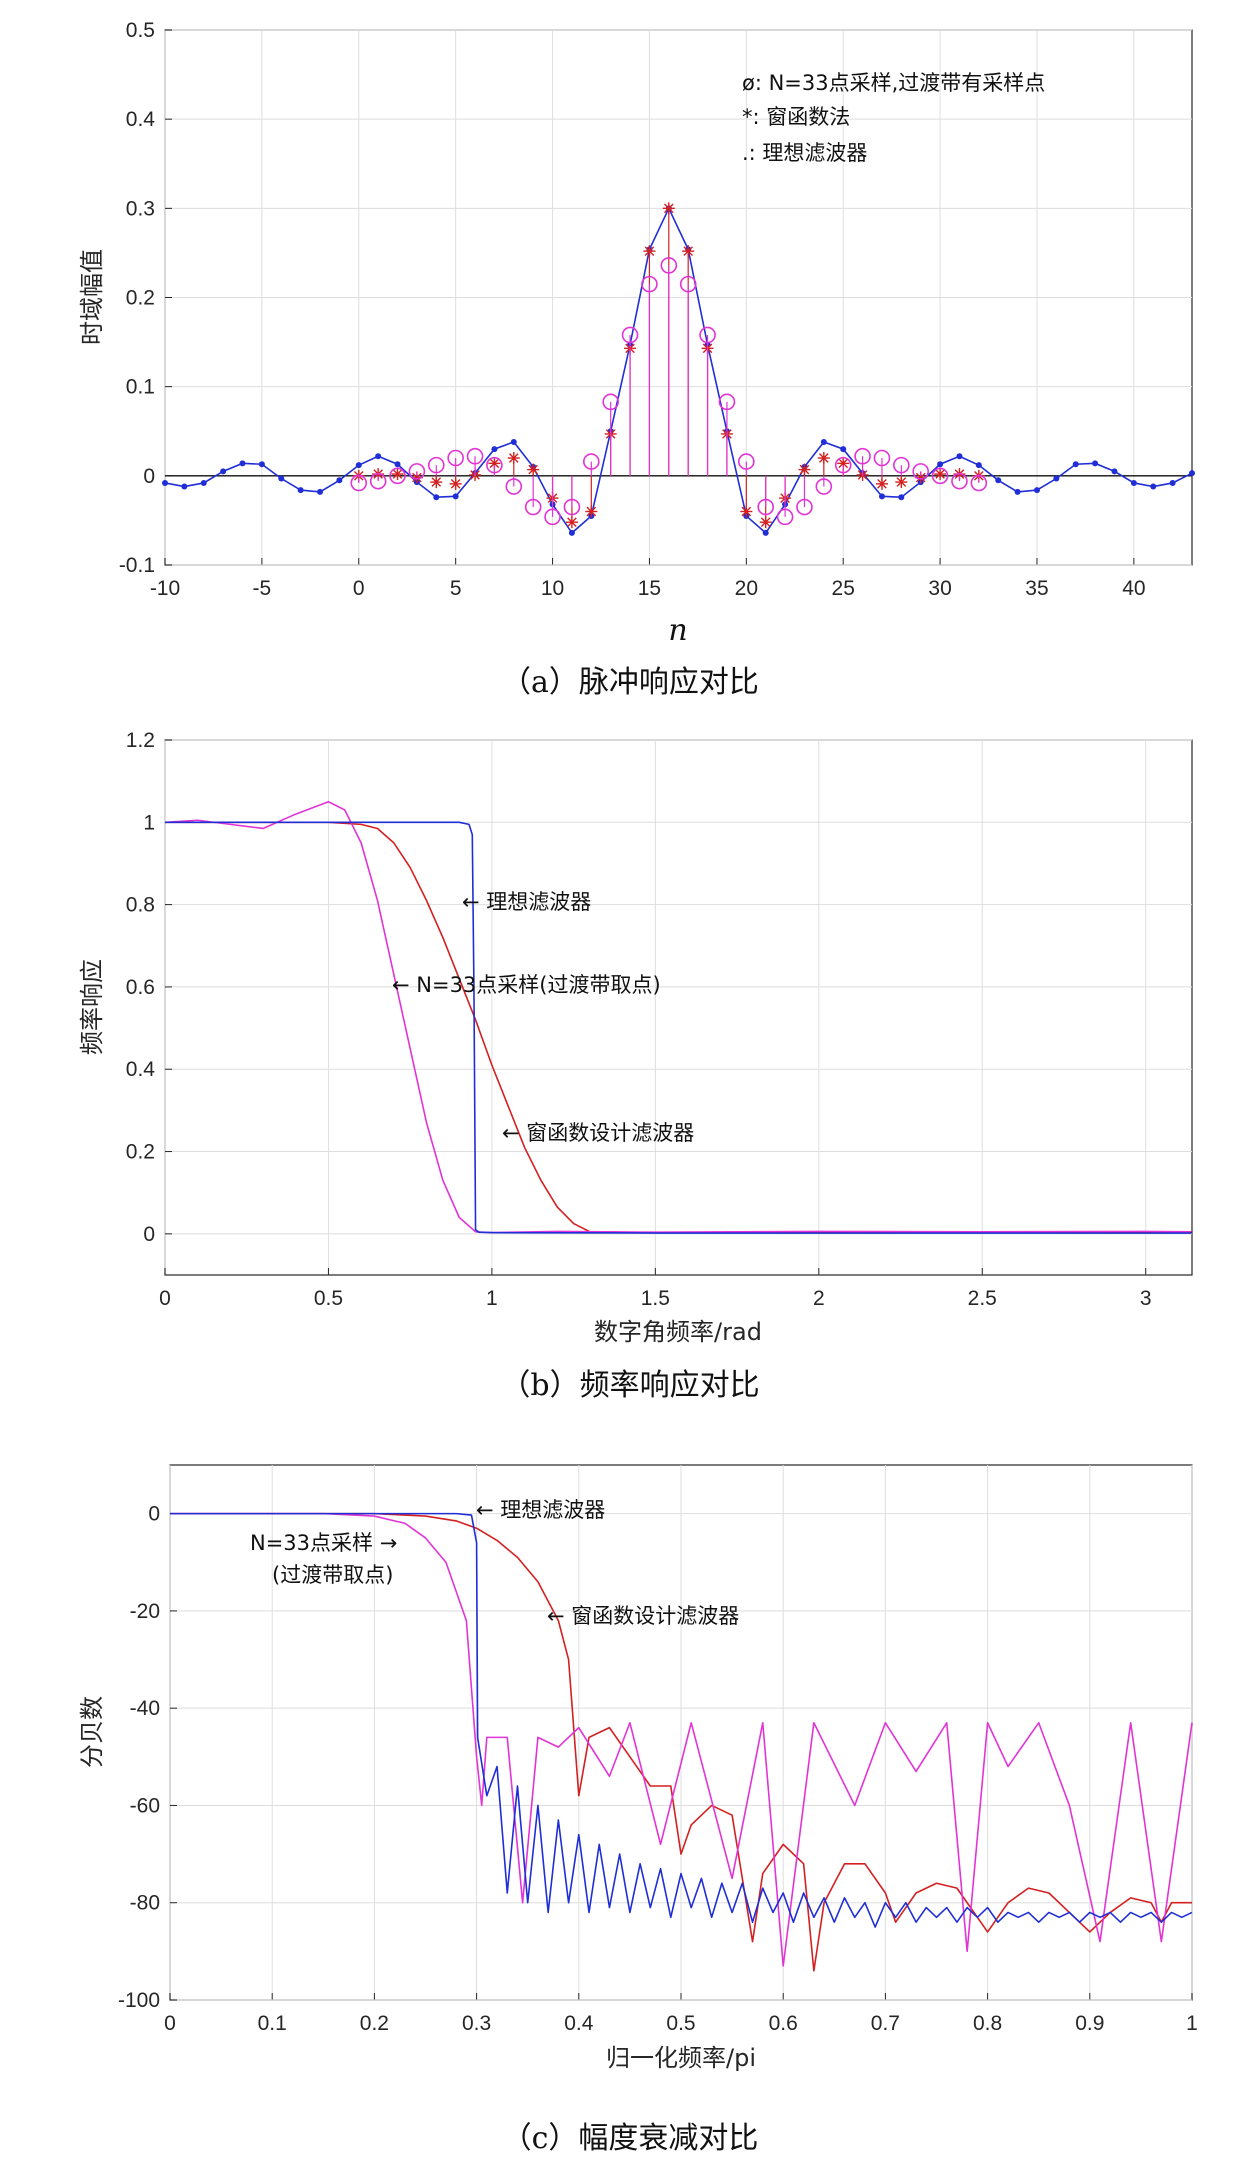  Describe the element at coordinates (141, 1069) in the screenshot. I see `y-tick-label: 0.4` at that location.